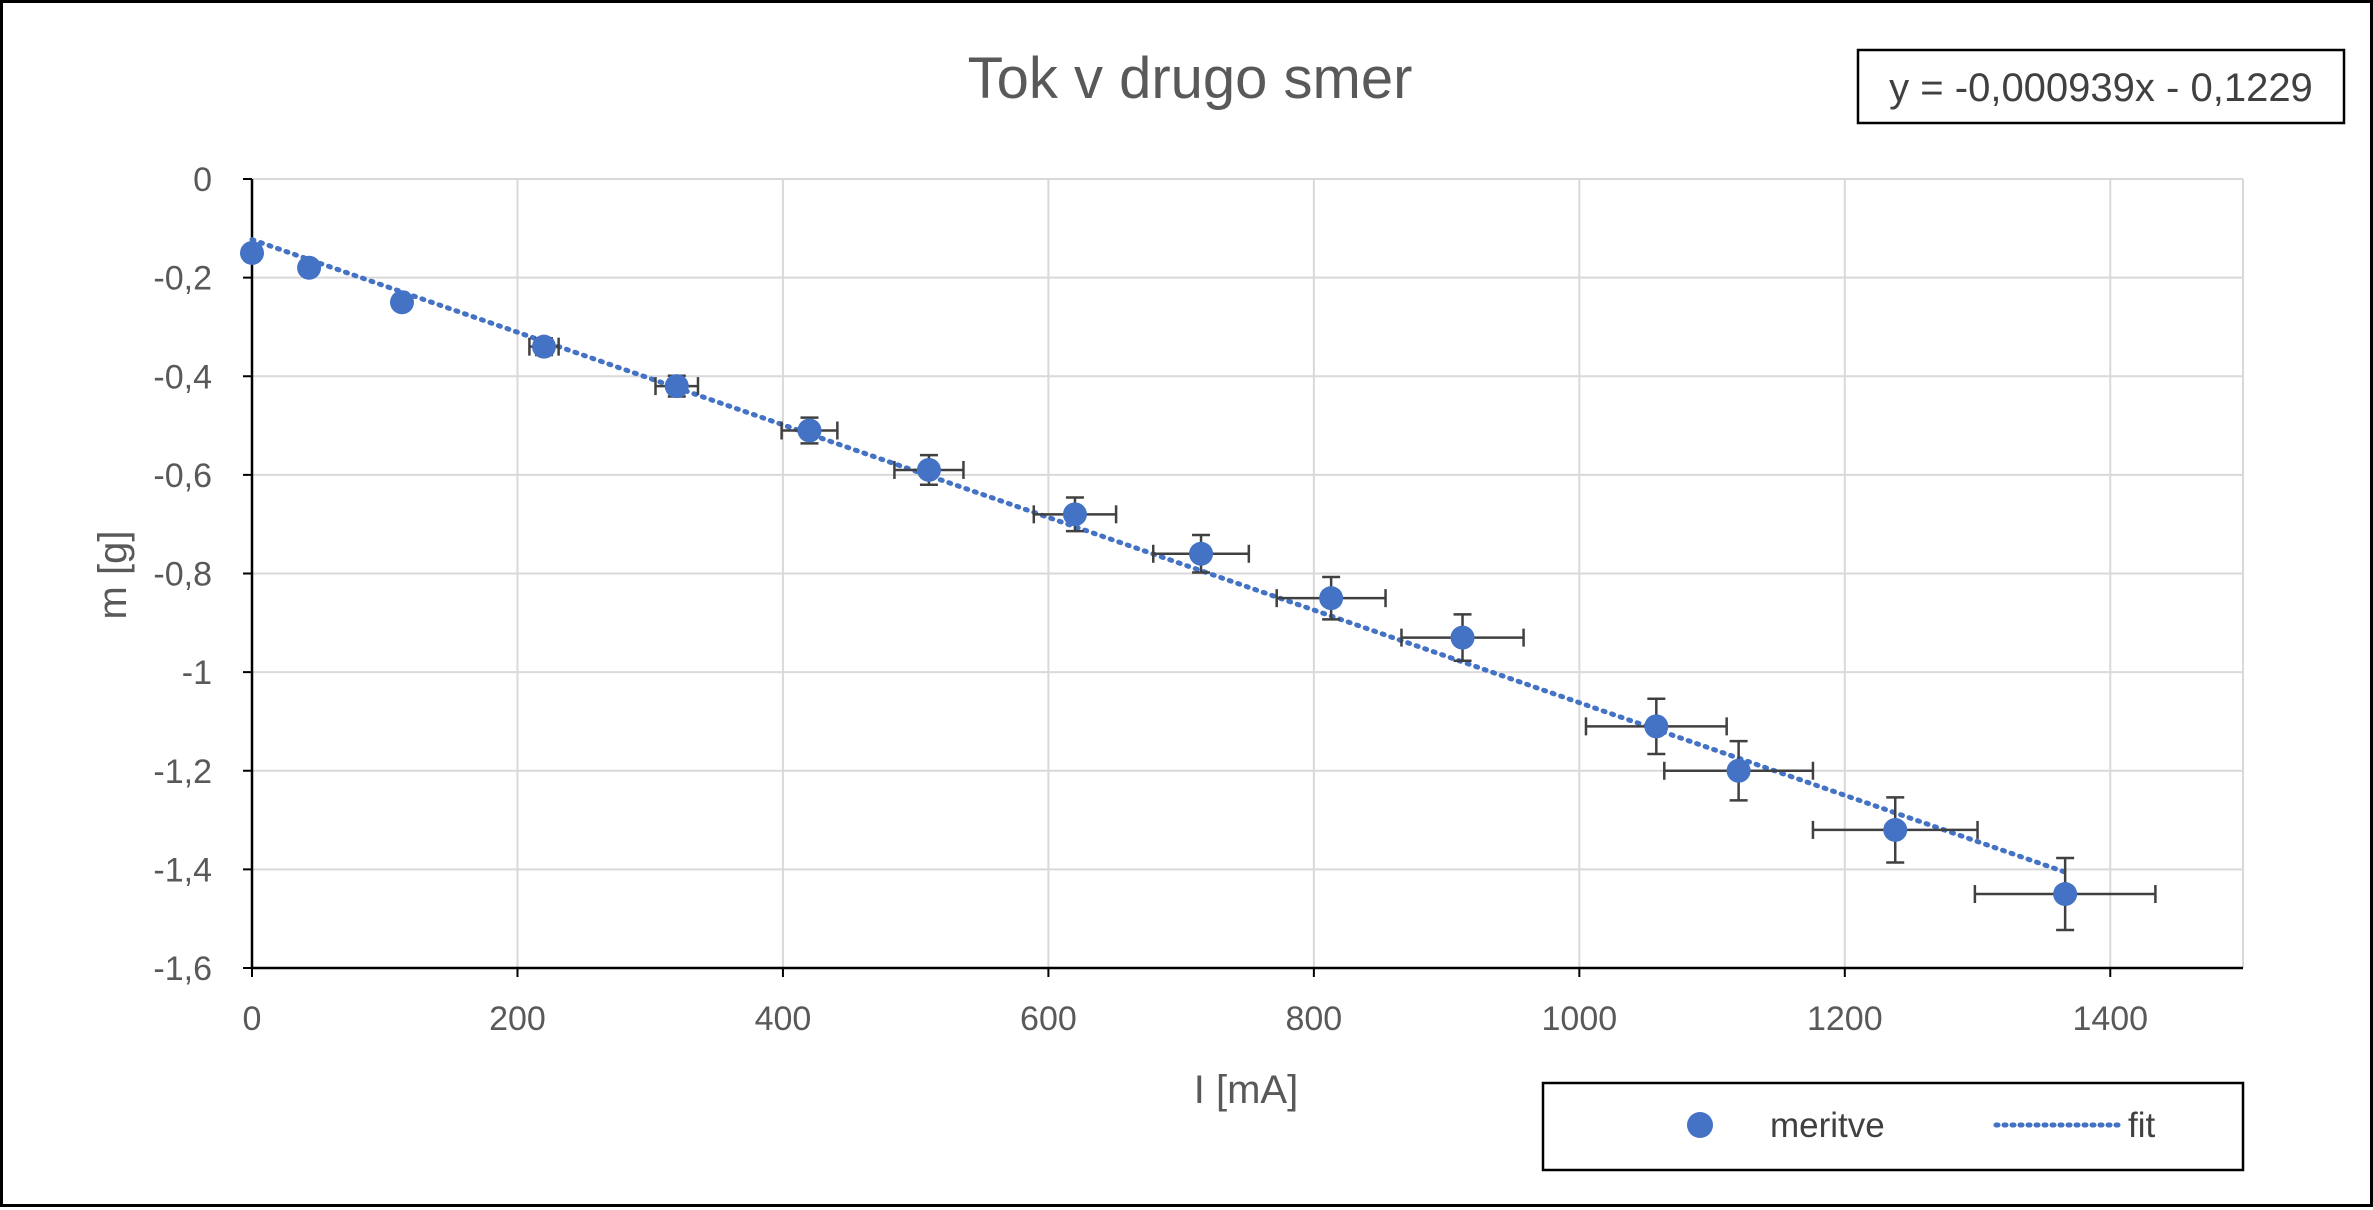  I want to click on legend-label-meritve: meritve, so click(1827, 1125).